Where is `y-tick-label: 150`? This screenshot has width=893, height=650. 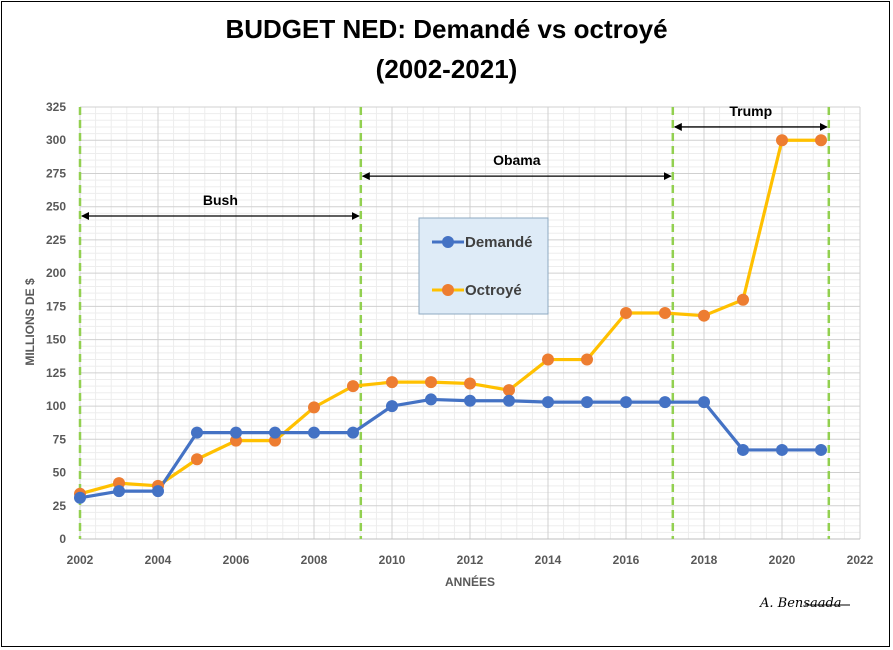
y-tick-label: 150 is located at coordinates (56, 340).